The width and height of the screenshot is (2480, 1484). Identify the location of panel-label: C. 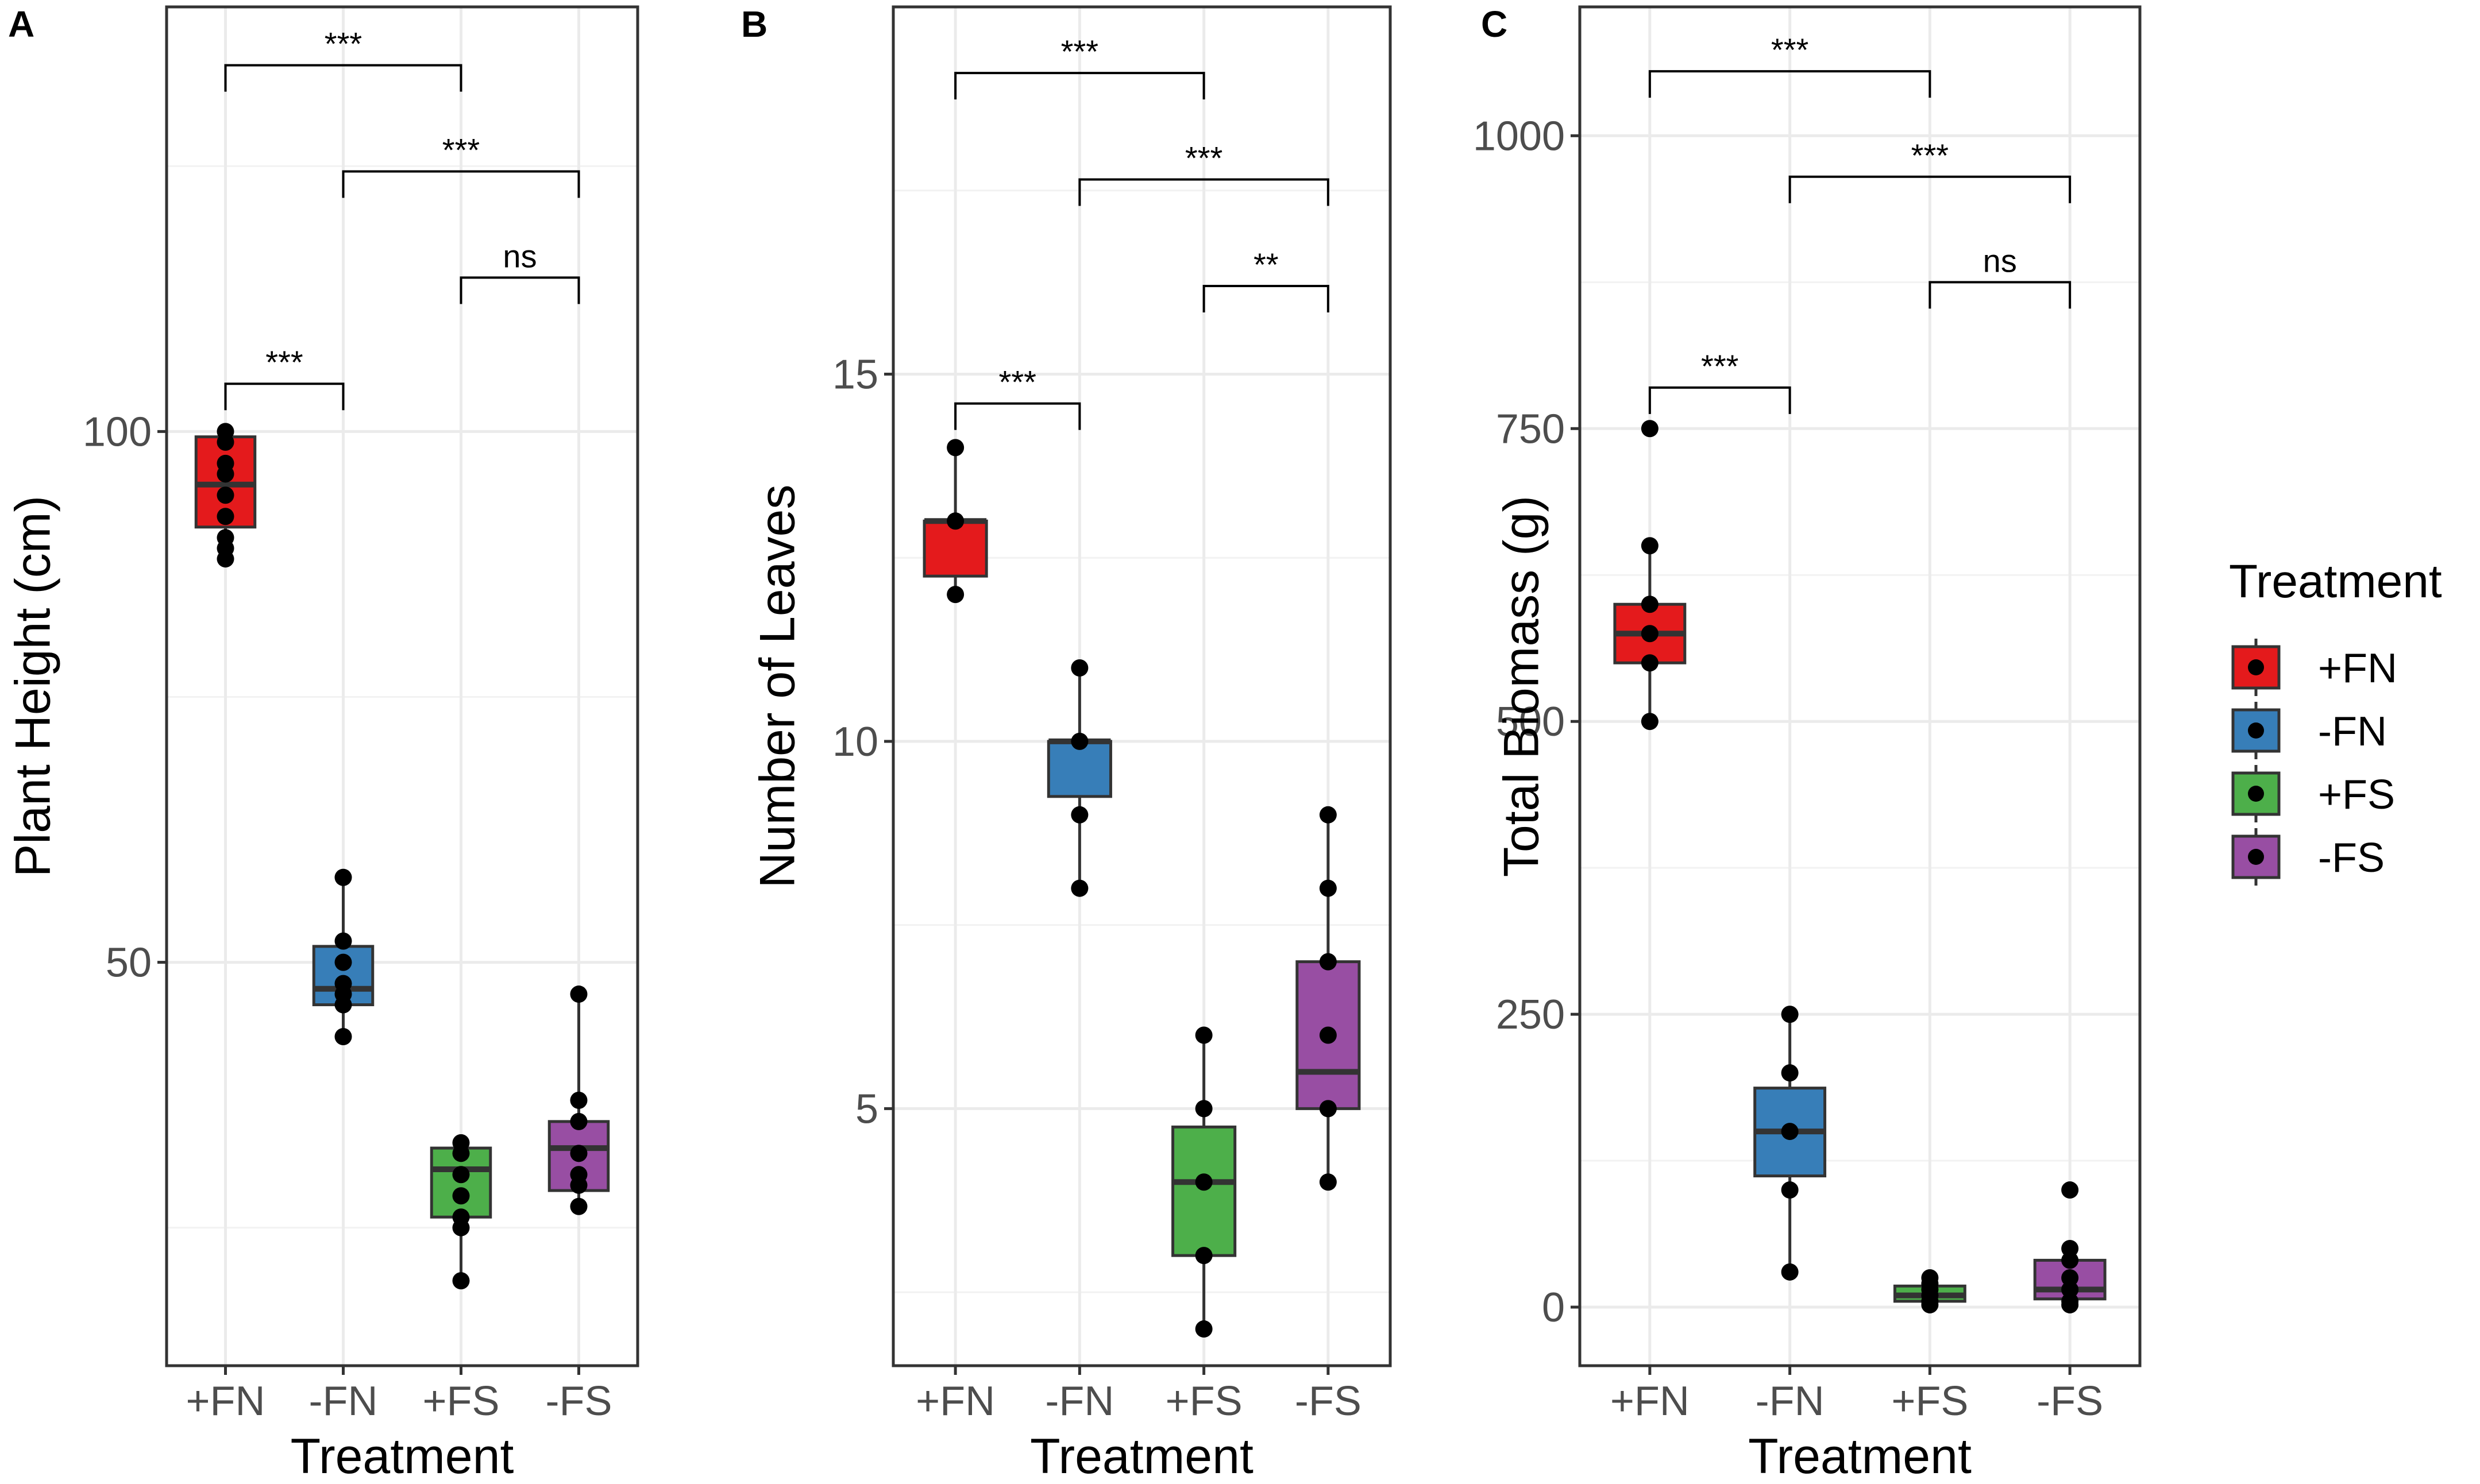
(1494, 24).